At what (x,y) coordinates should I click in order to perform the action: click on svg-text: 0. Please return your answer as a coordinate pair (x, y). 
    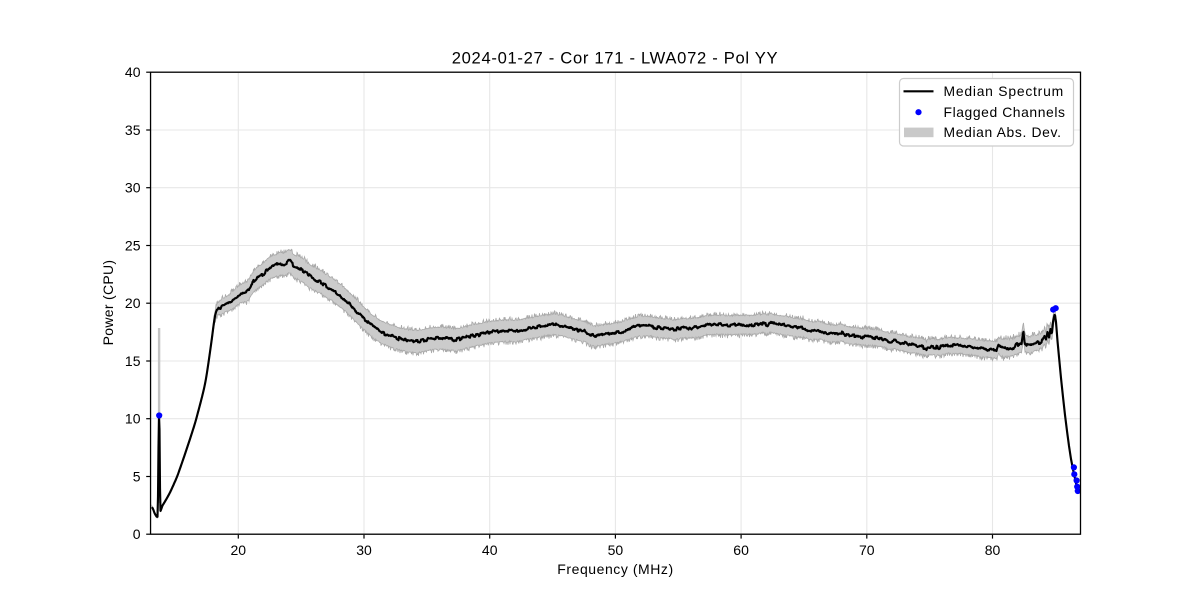
    Looking at the image, I should click on (137, 534).